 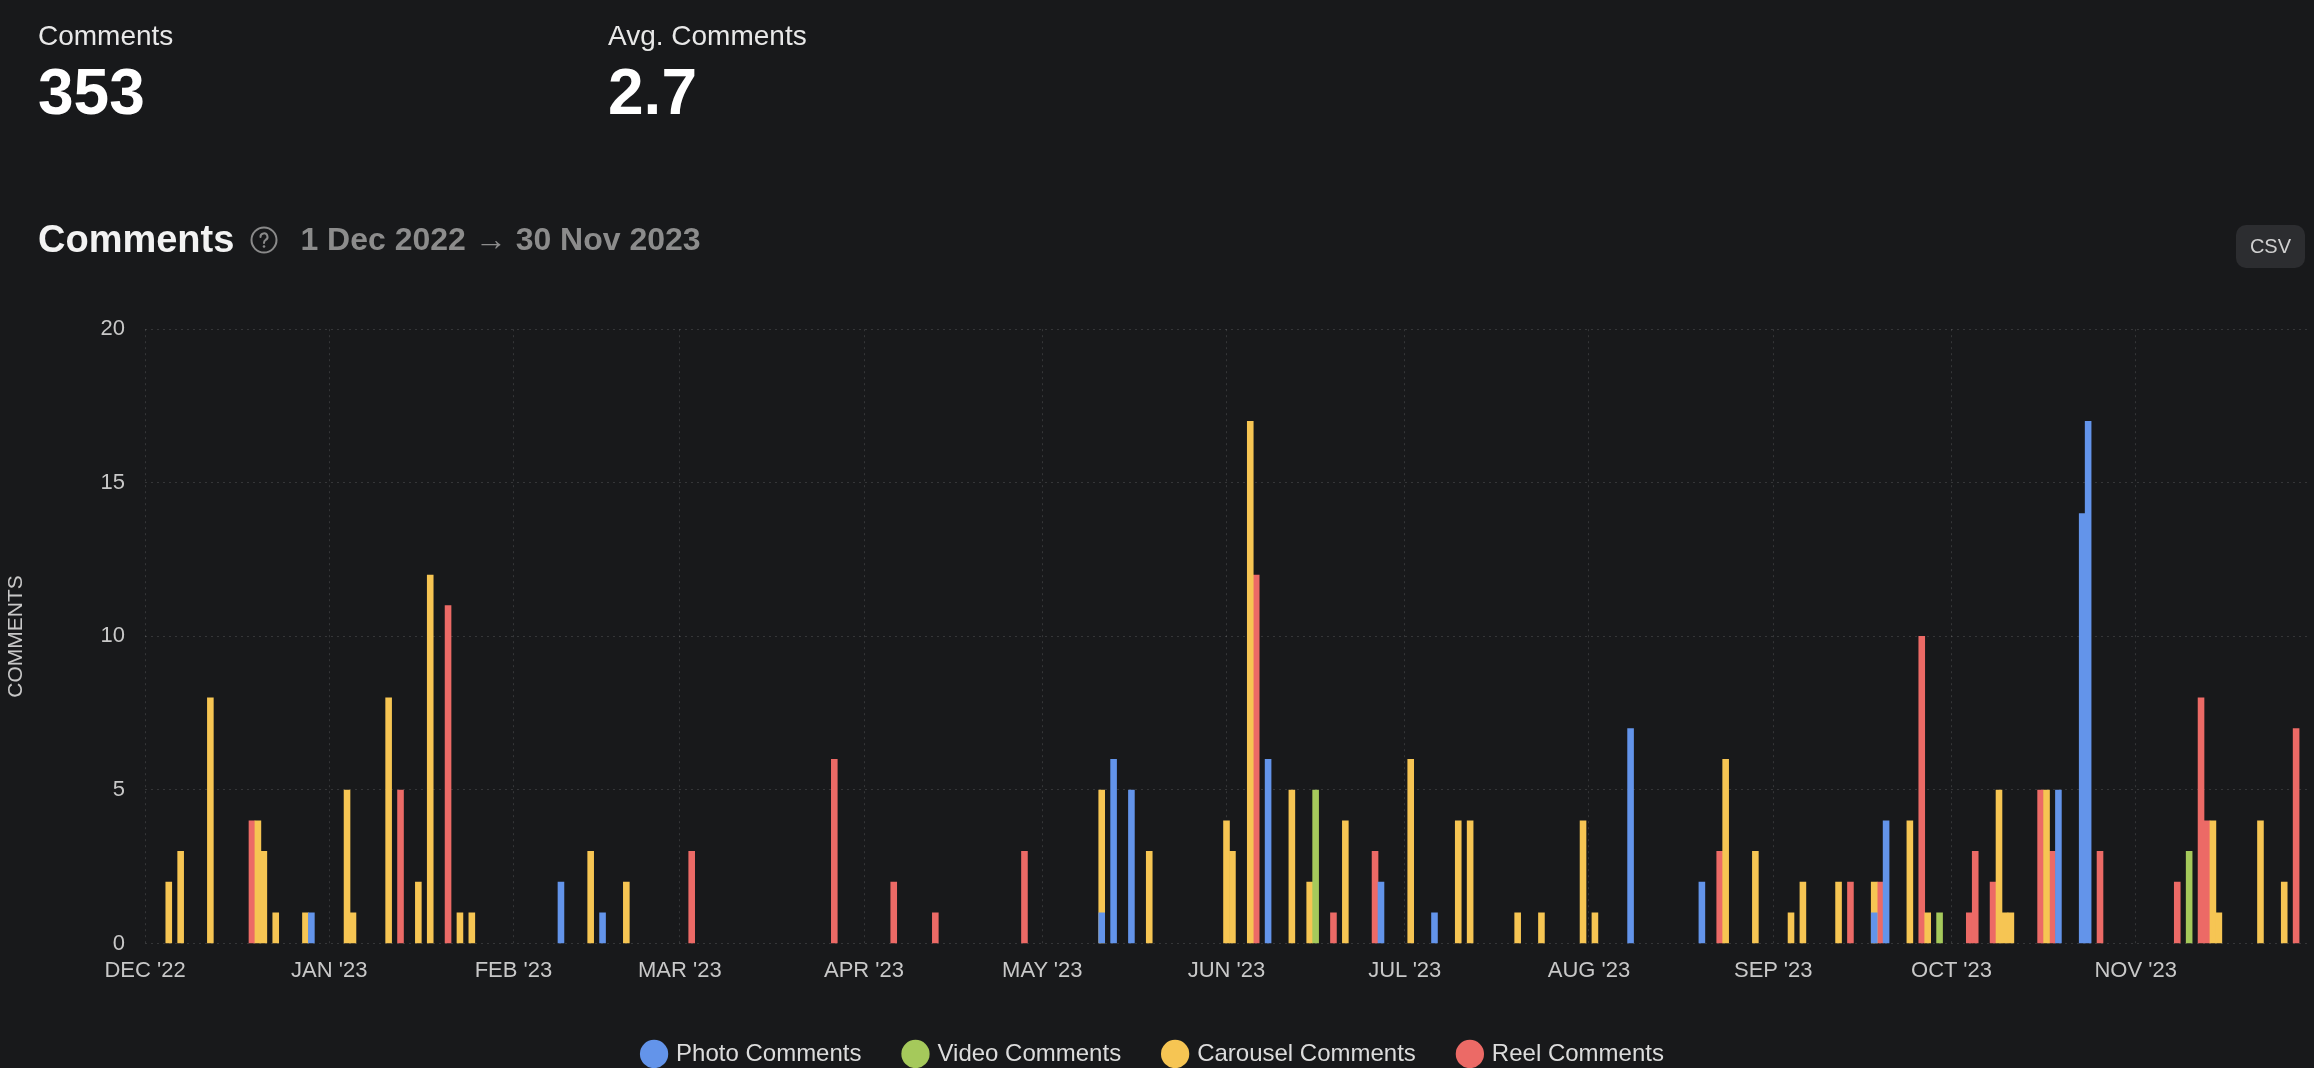 What do you see at coordinates (1951, 969) in the screenshot?
I see `x-tick-label: OCT '23` at bounding box center [1951, 969].